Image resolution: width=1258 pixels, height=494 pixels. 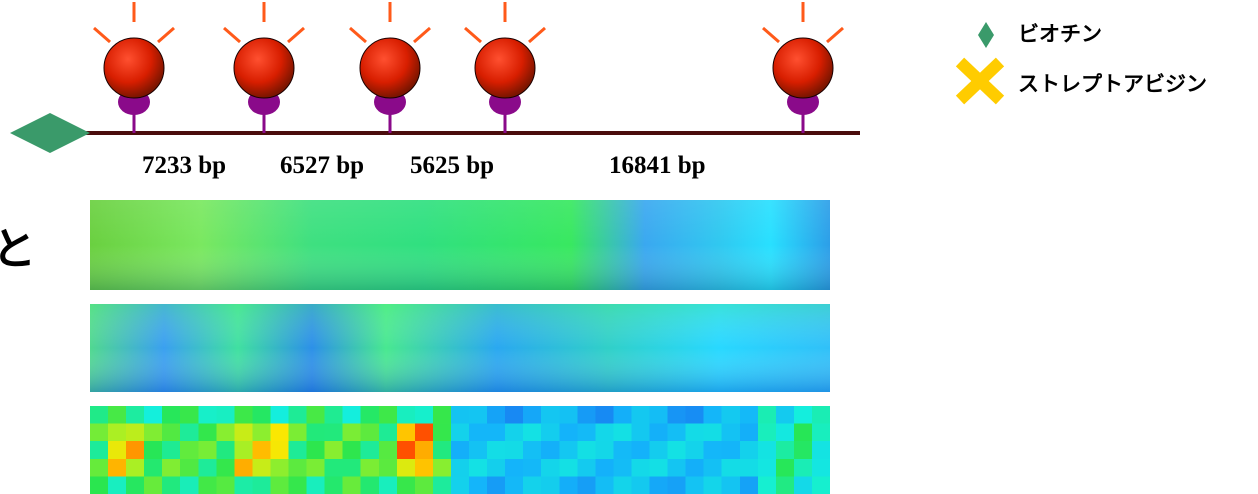 I want to click on biotin-anchor-diamond, so click(x=50, y=133).